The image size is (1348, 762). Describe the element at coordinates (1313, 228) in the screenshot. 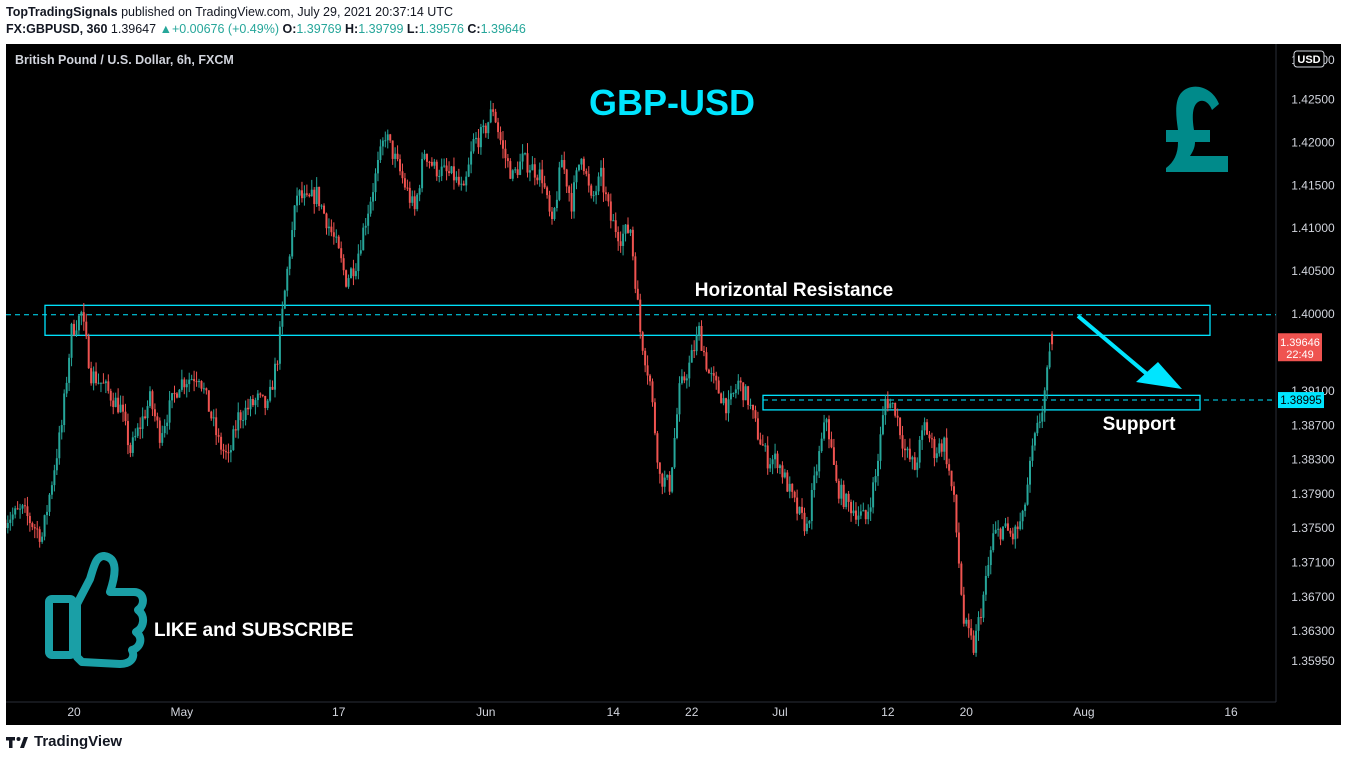

I see `y-tick-label: 1.41000` at that location.